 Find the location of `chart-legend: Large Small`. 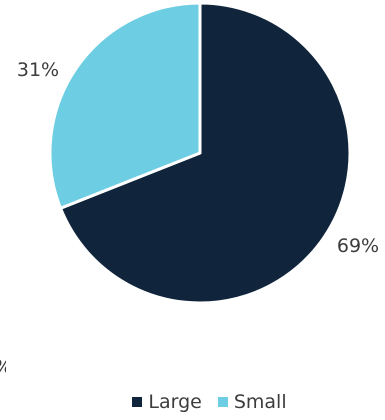

chart-legend: Large Small is located at coordinates (192, 402).